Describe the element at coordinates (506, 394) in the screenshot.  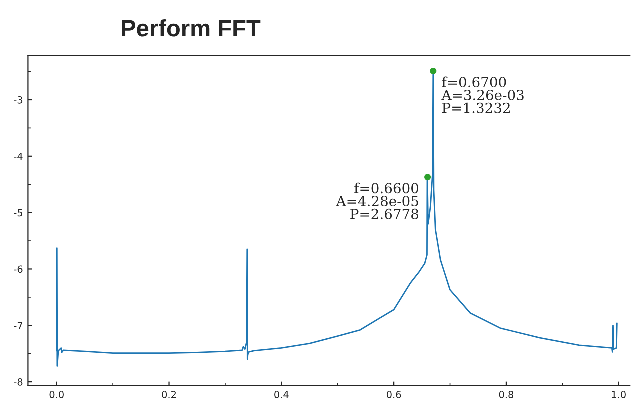
I see `x-tick-label: 0.8` at that location.